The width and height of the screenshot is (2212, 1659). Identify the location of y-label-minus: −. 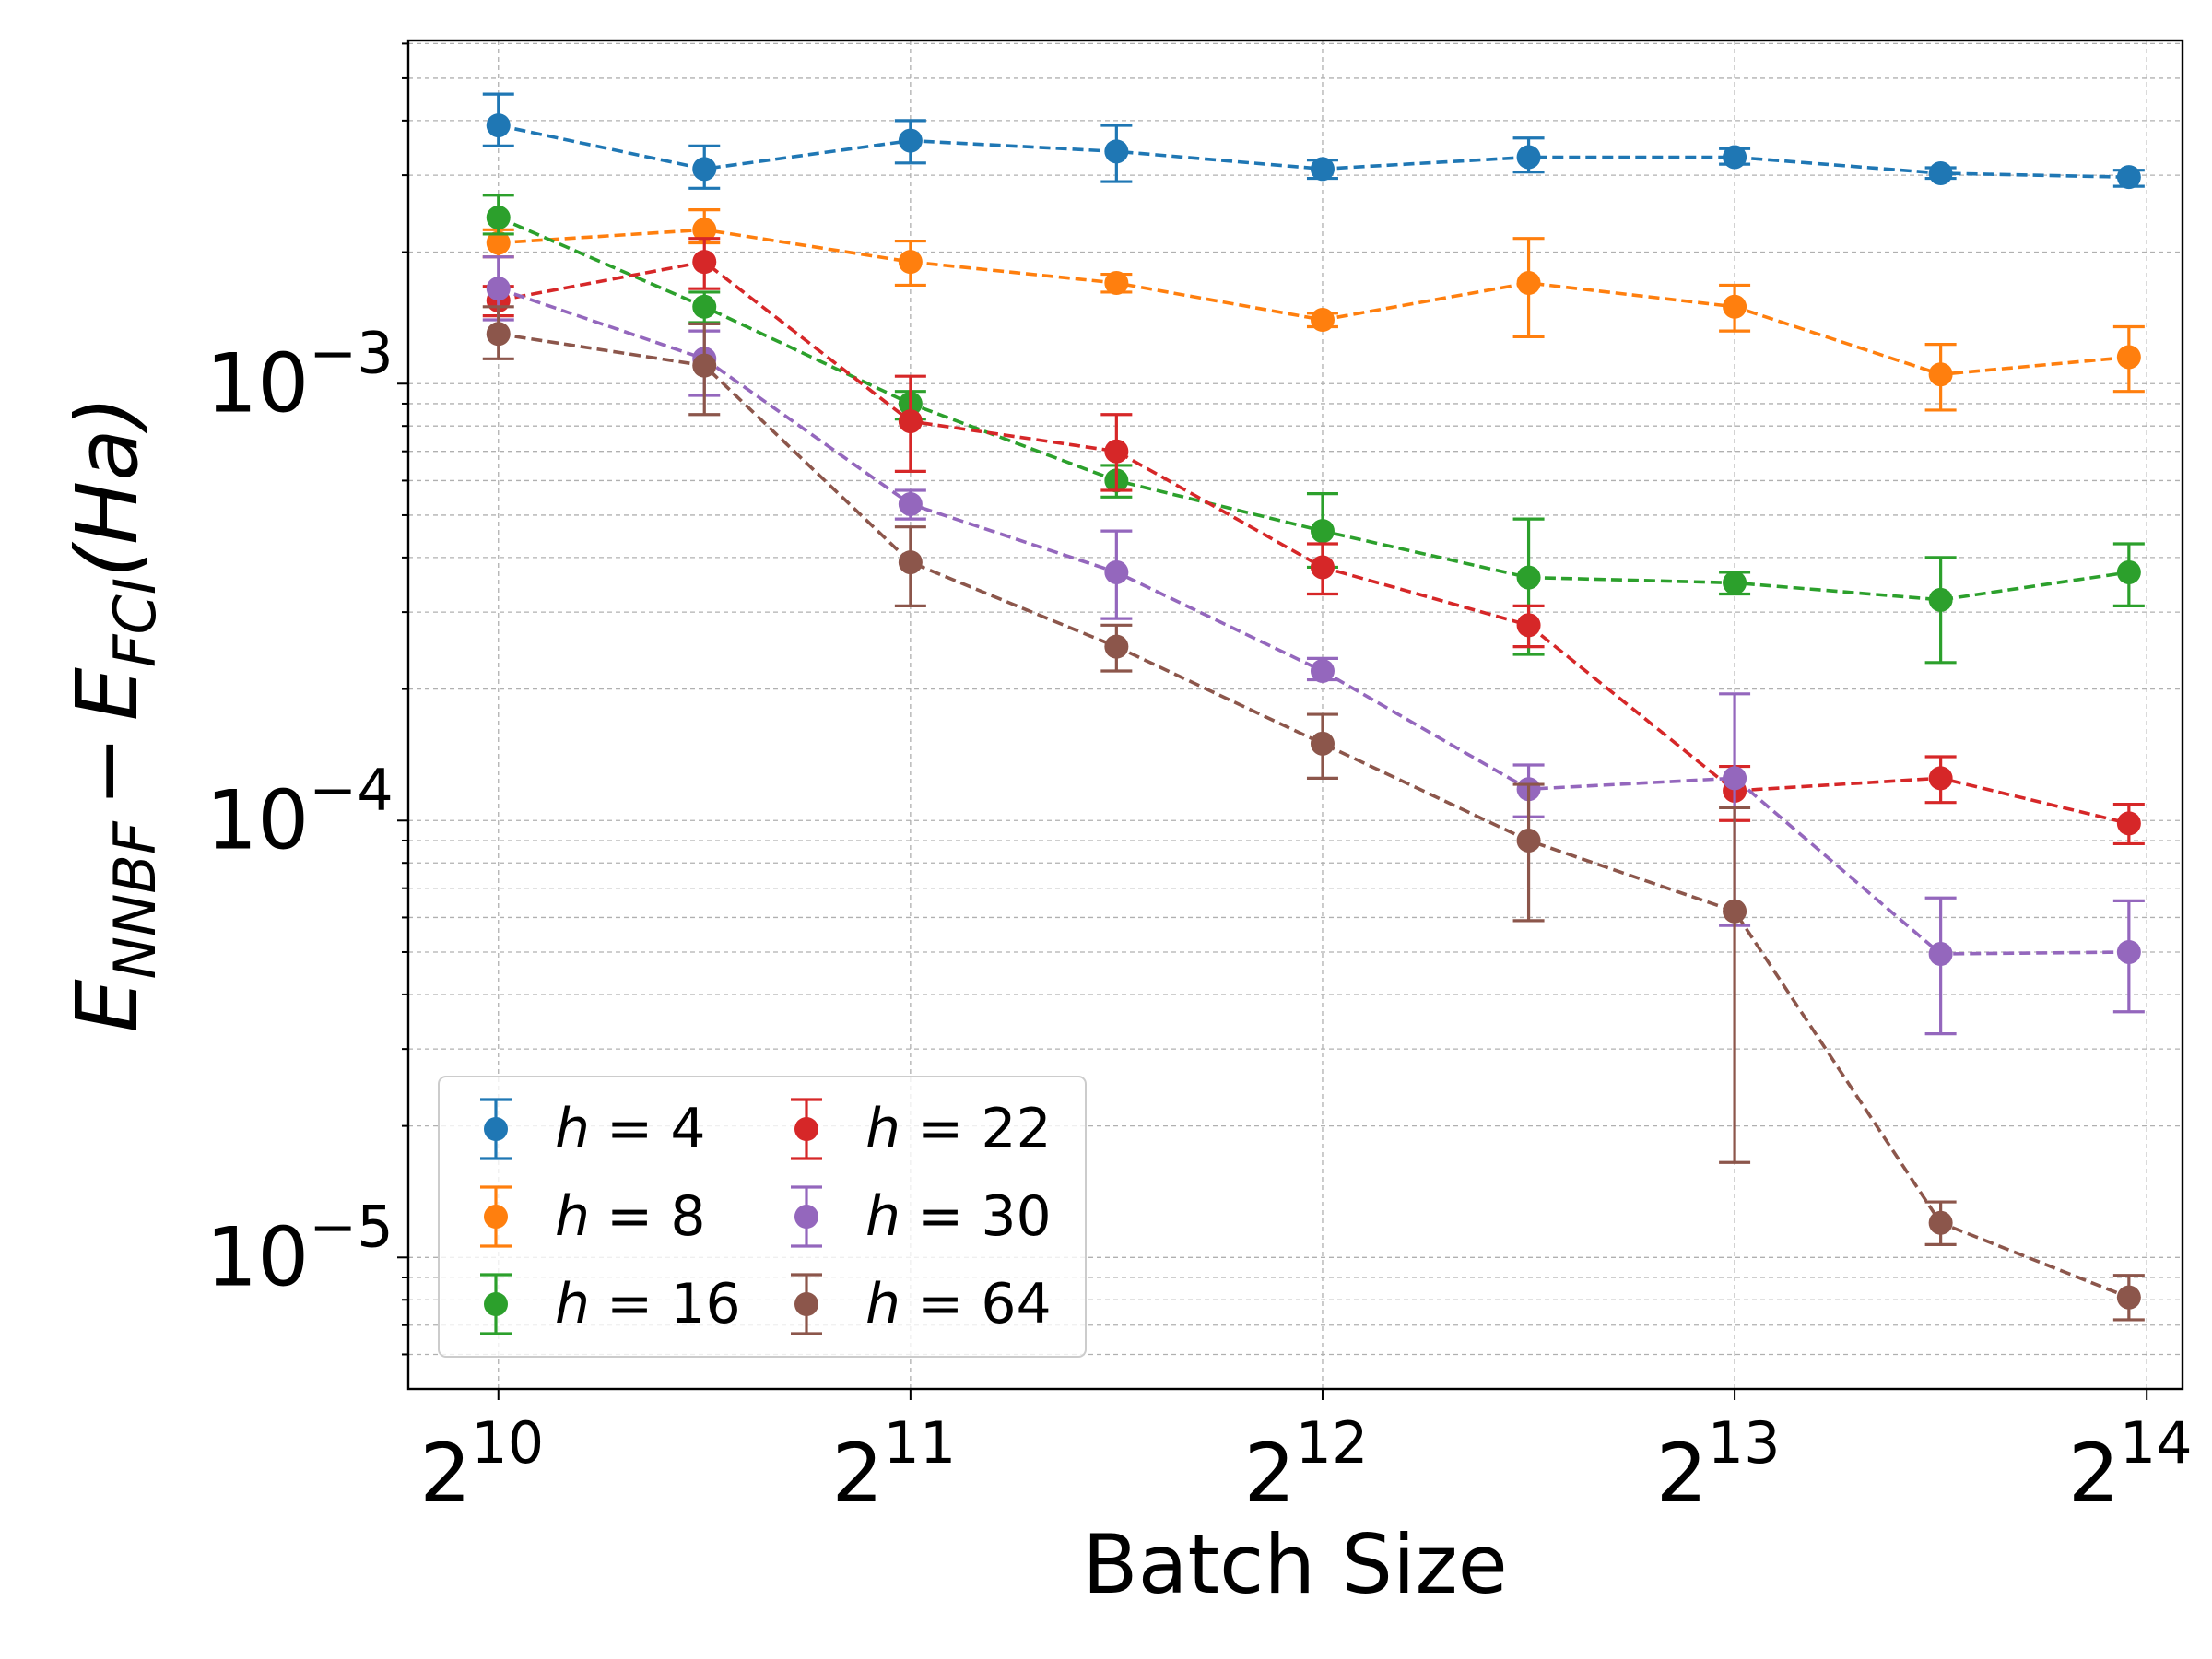
(107, 770).